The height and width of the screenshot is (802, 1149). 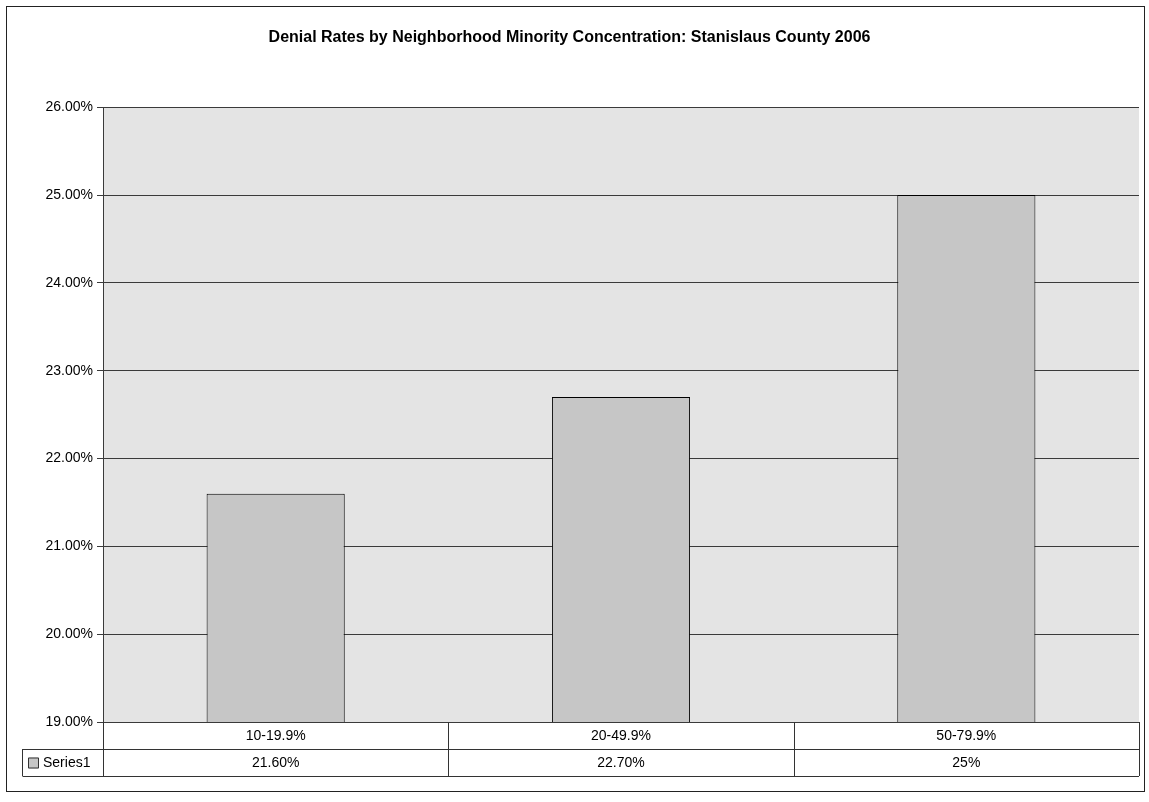 I want to click on data-label: 21.60%, so click(x=275, y=762).